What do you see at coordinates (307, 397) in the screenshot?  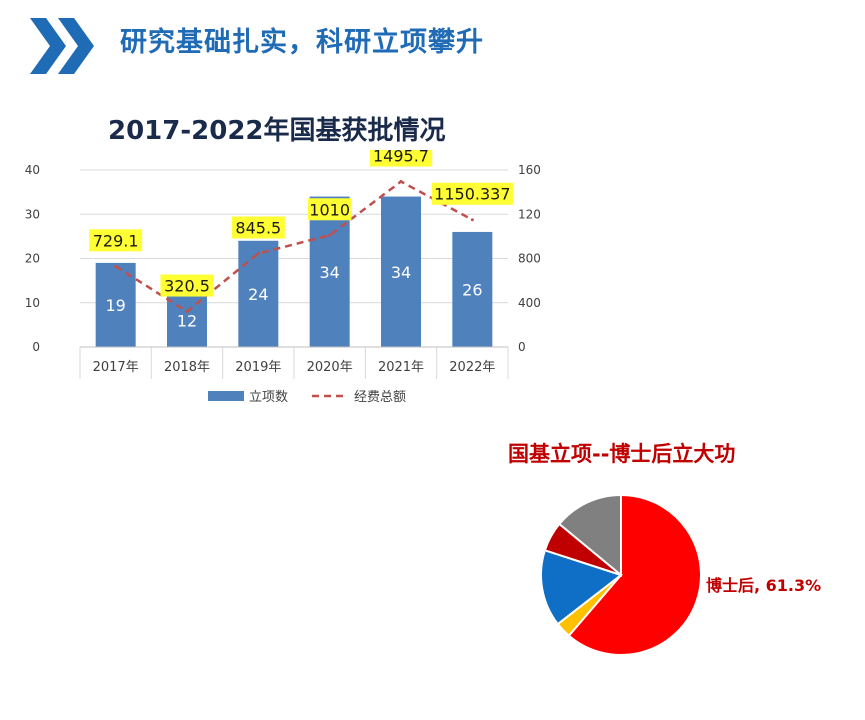 I see `chart-legend: 立项数 经费总额` at bounding box center [307, 397].